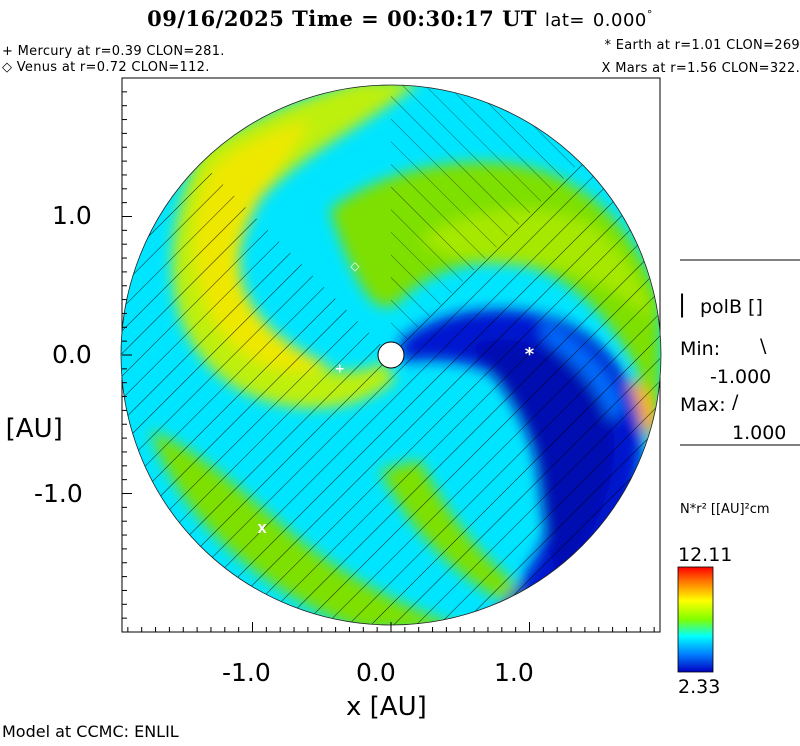 The image size is (800, 746). What do you see at coordinates (731, 307) in the screenshot?
I see `field-label: polB []` at bounding box center [731, 307].